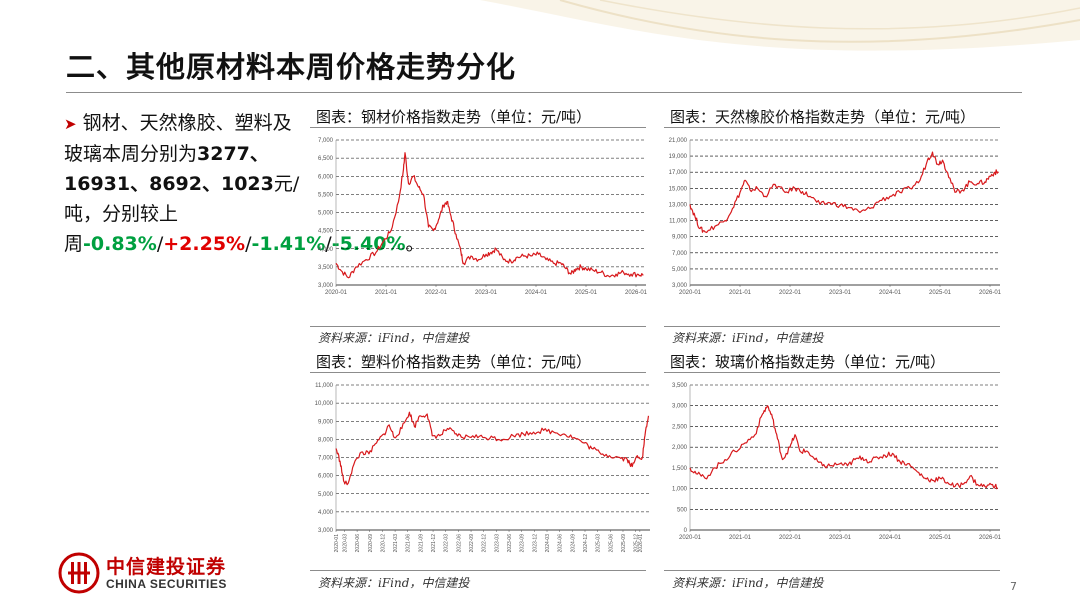 The height and width of the screenshot is (608, 1080). What do you see at coordinates (682, 510) in the screenshot?
I see `y-tick-label: 500` at bounding box center [682, 510].